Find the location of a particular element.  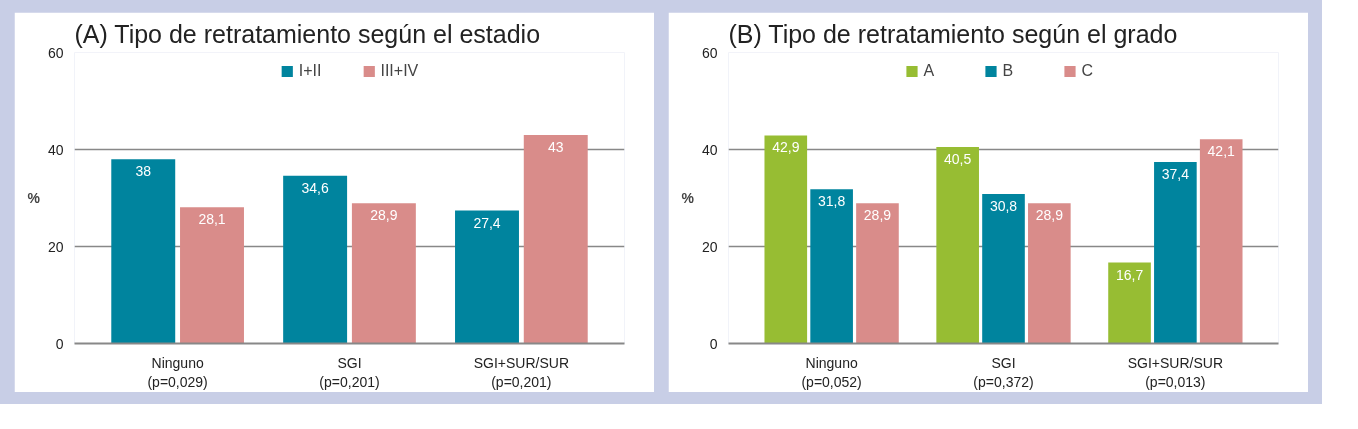

x-tick-label: SGI (p=0,372) is located at coordinates (1003, 372).